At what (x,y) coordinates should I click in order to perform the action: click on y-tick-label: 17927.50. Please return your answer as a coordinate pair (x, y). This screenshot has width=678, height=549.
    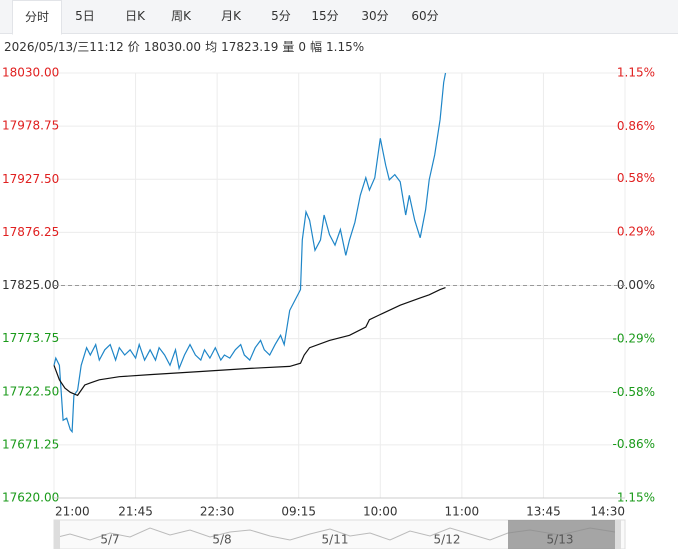
    Looking at the image, I should click on (30, 179).